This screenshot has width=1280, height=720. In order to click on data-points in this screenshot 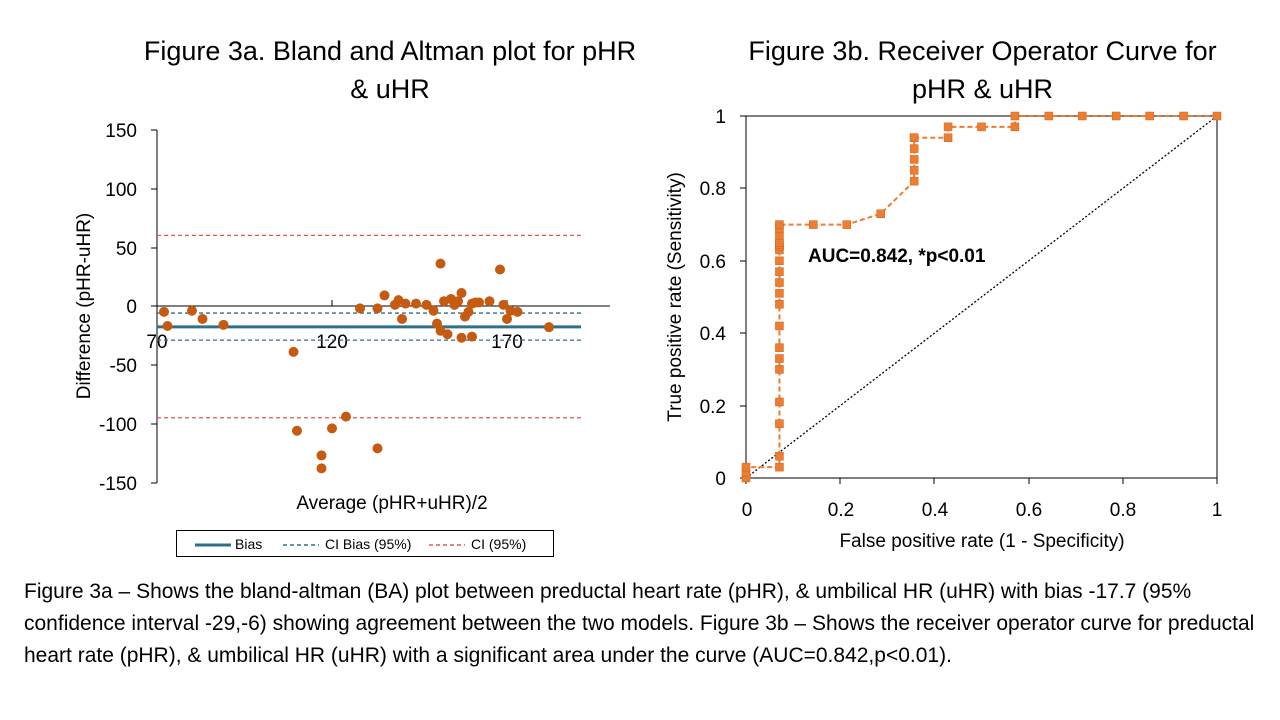, I will do `click(356, 366)`.